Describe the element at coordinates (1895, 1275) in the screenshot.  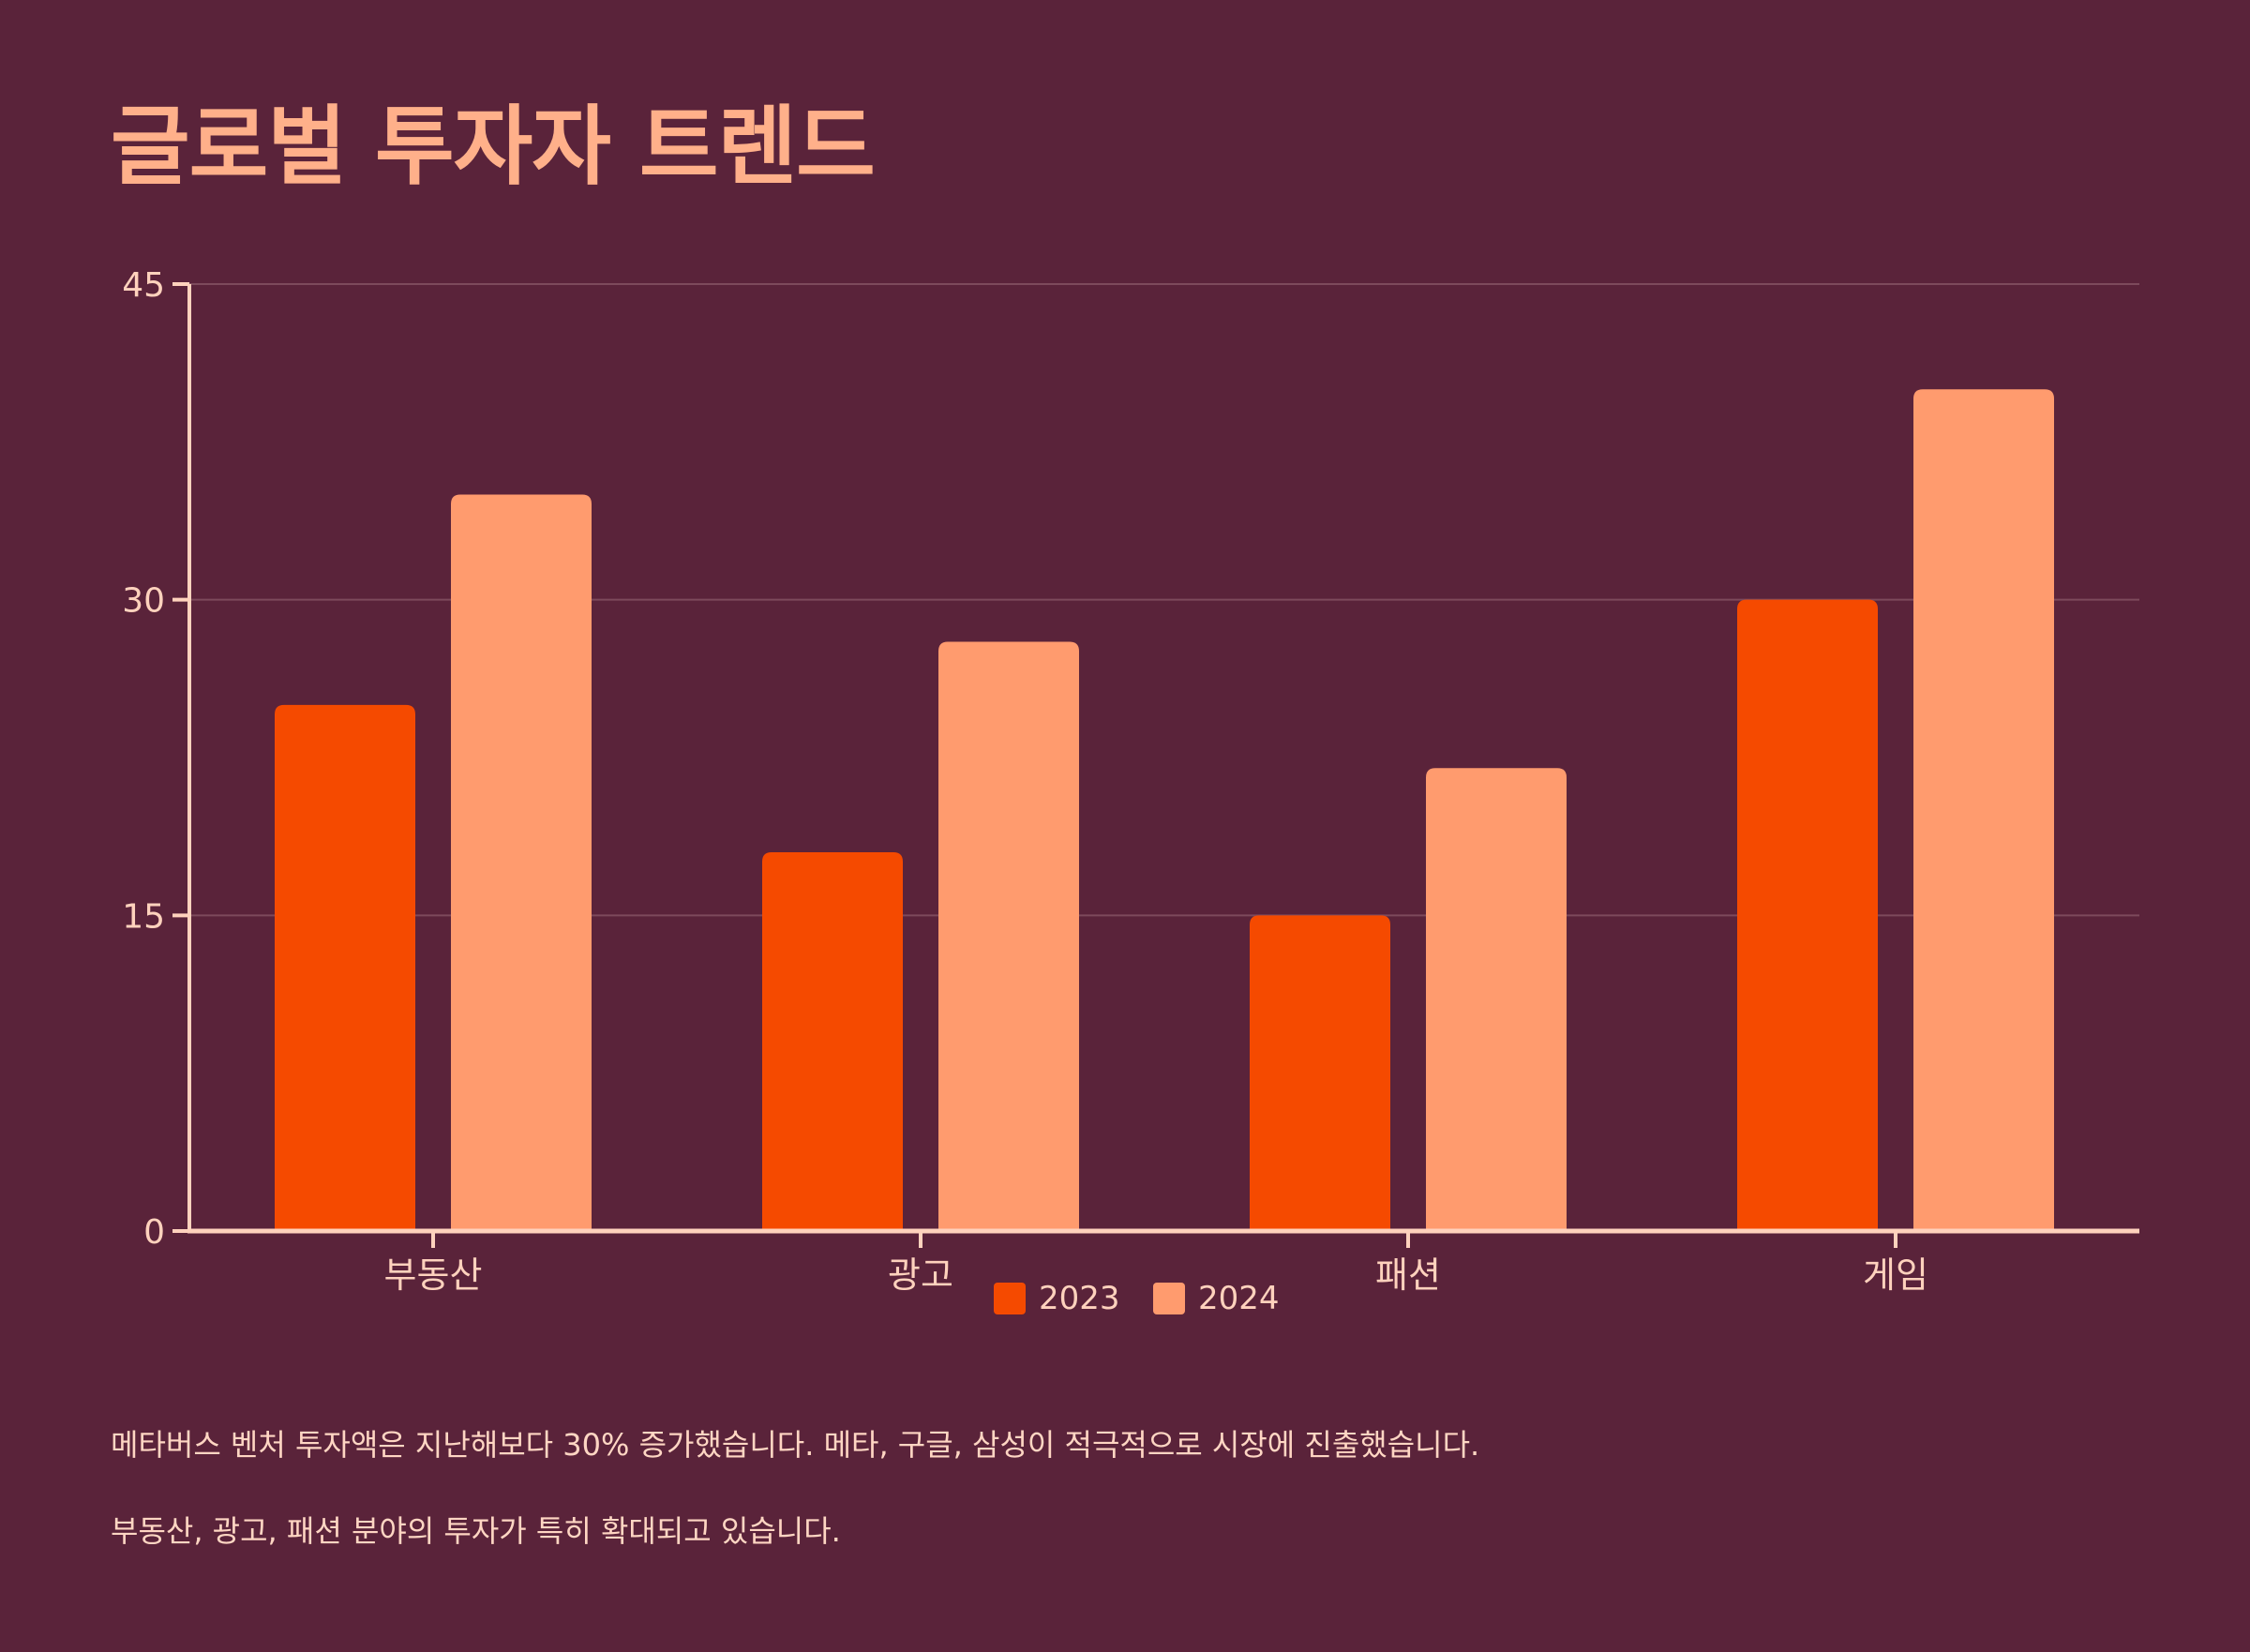
I see `x-tick-label: 게임` at that location.